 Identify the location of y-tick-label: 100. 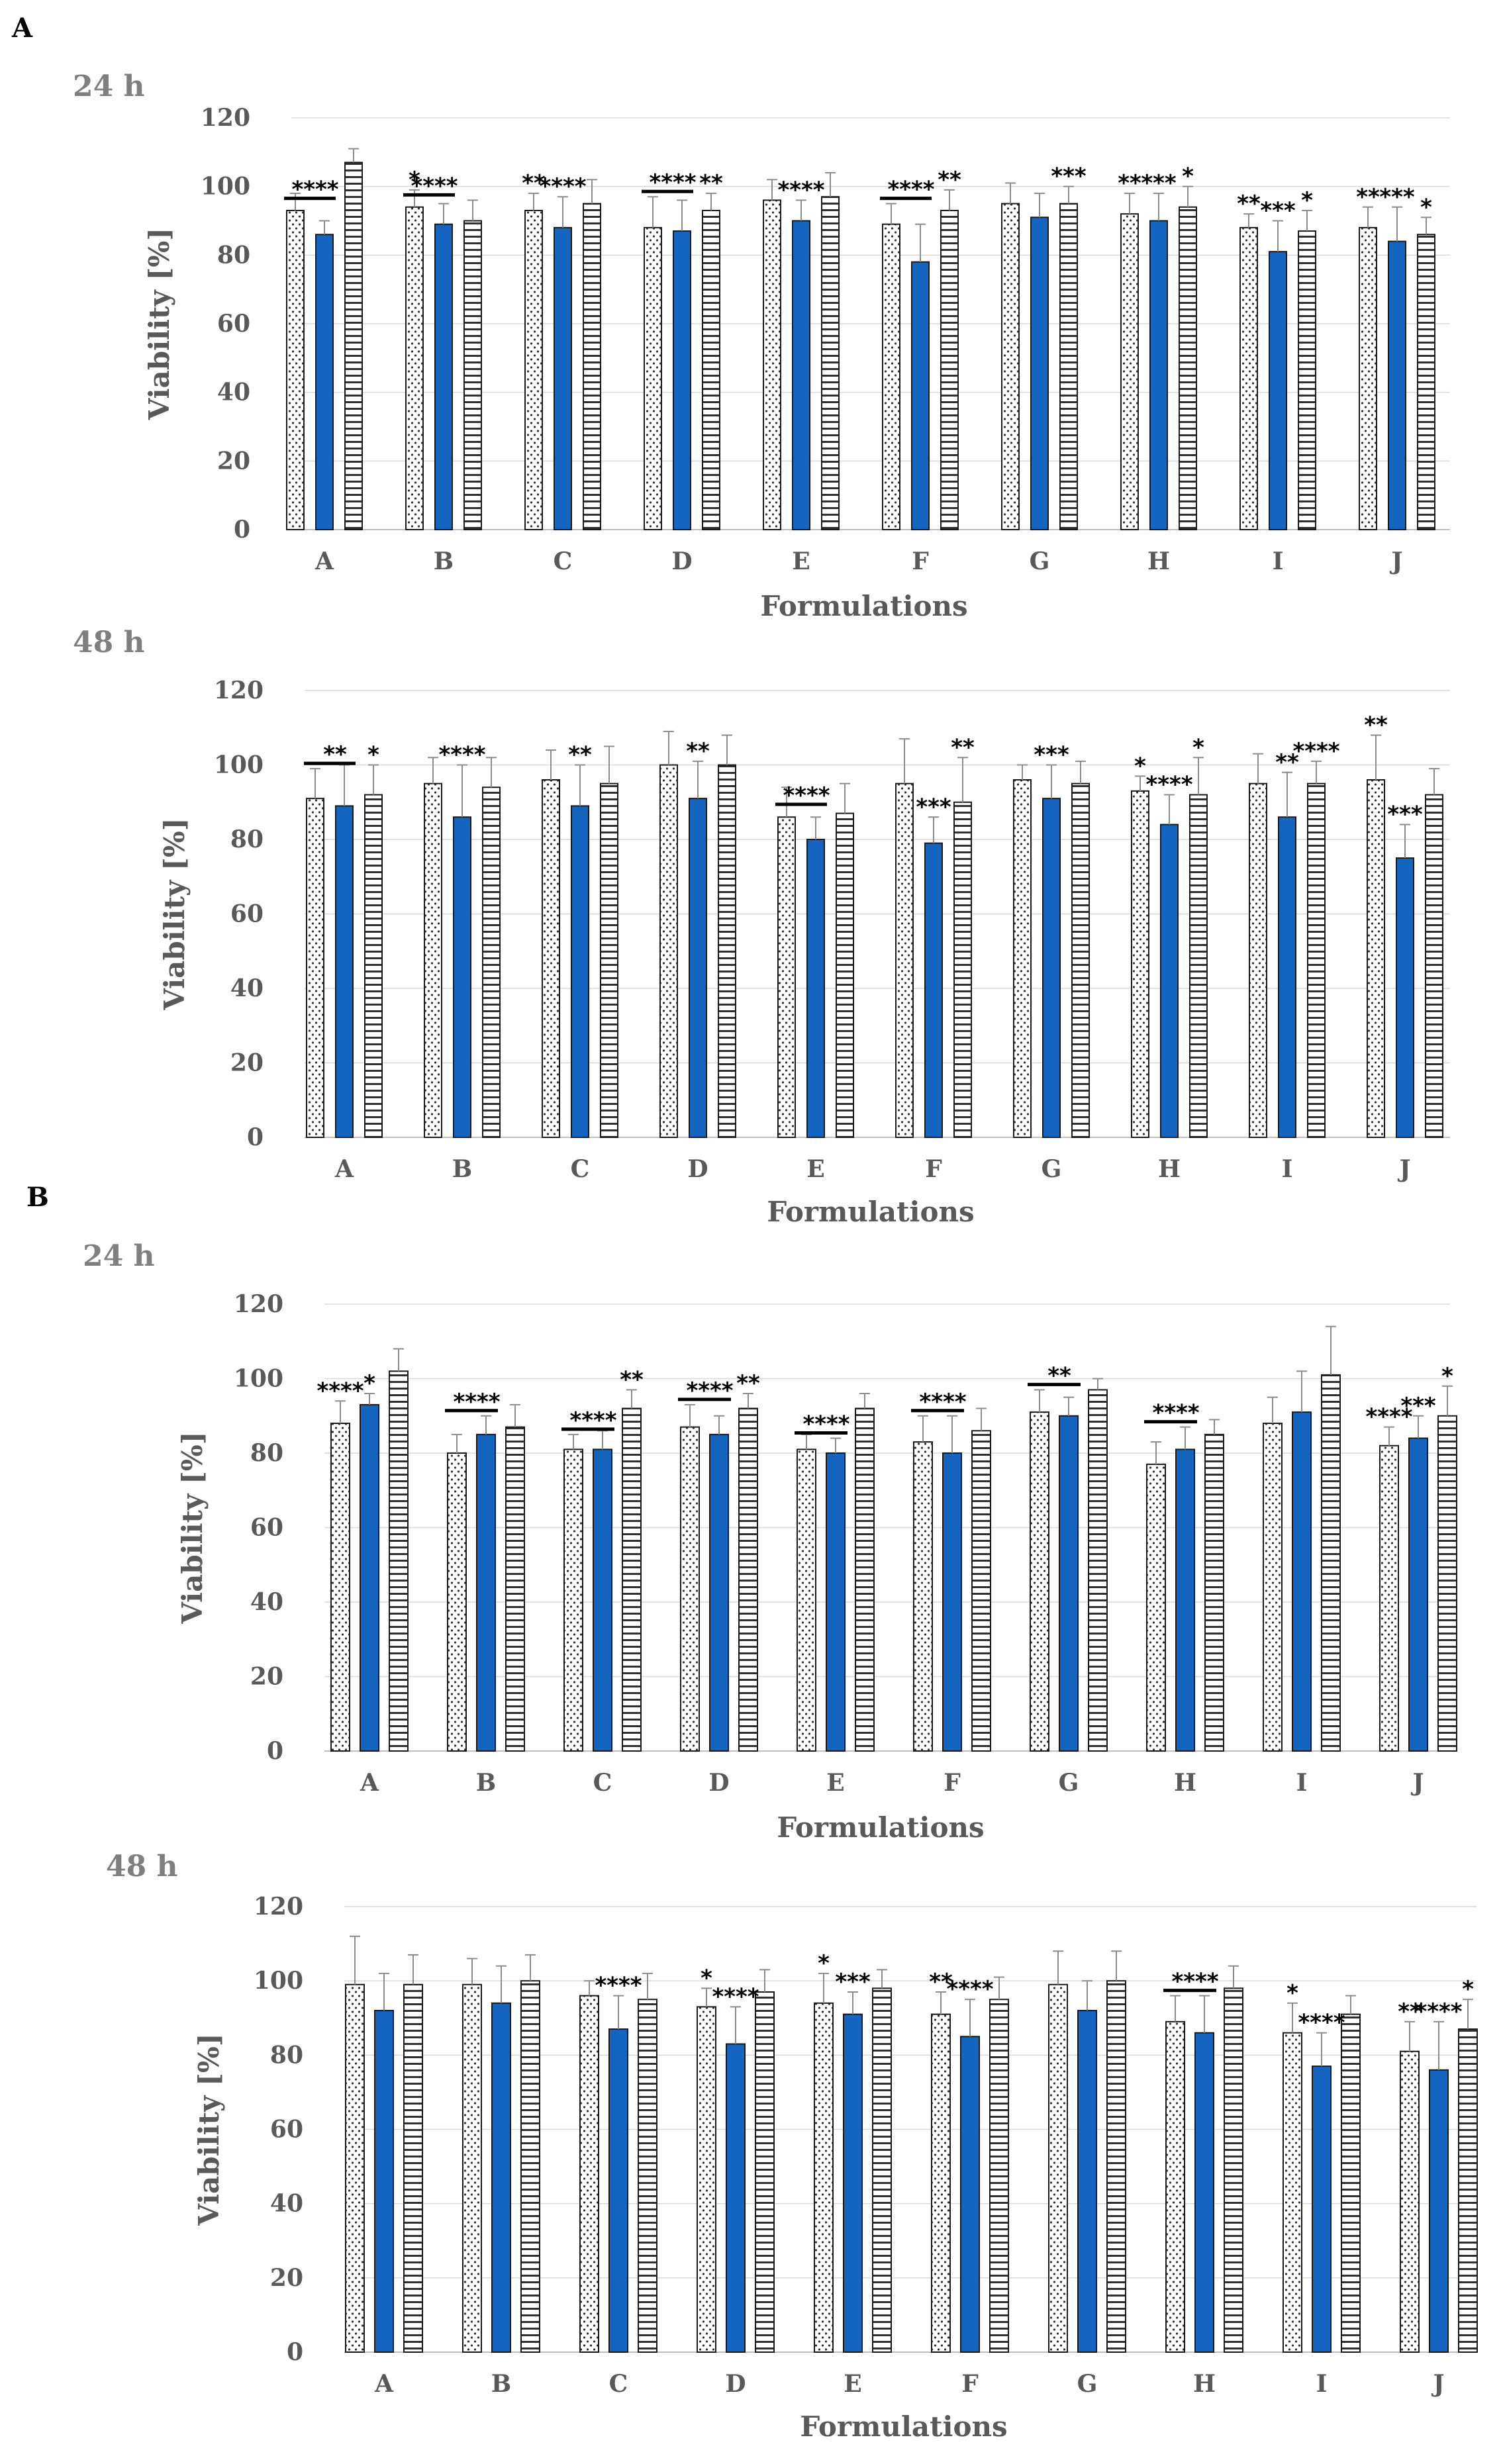
(239, 765).